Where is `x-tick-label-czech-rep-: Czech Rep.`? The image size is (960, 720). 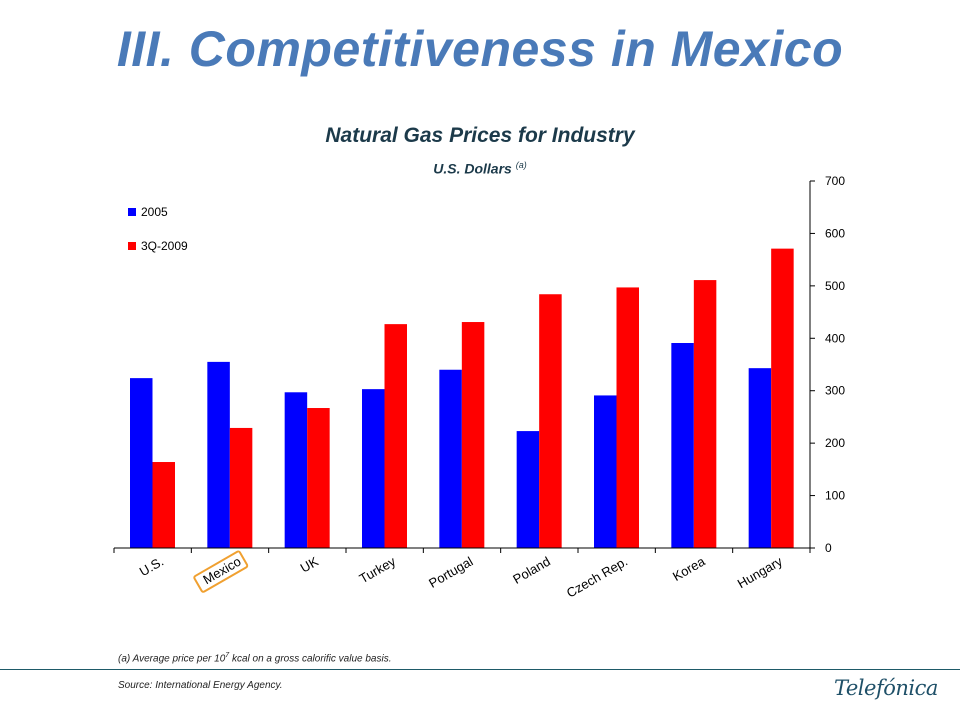 x-tick-label-czech-rep-: Czech Rep. is located at coordinates (597, 577).